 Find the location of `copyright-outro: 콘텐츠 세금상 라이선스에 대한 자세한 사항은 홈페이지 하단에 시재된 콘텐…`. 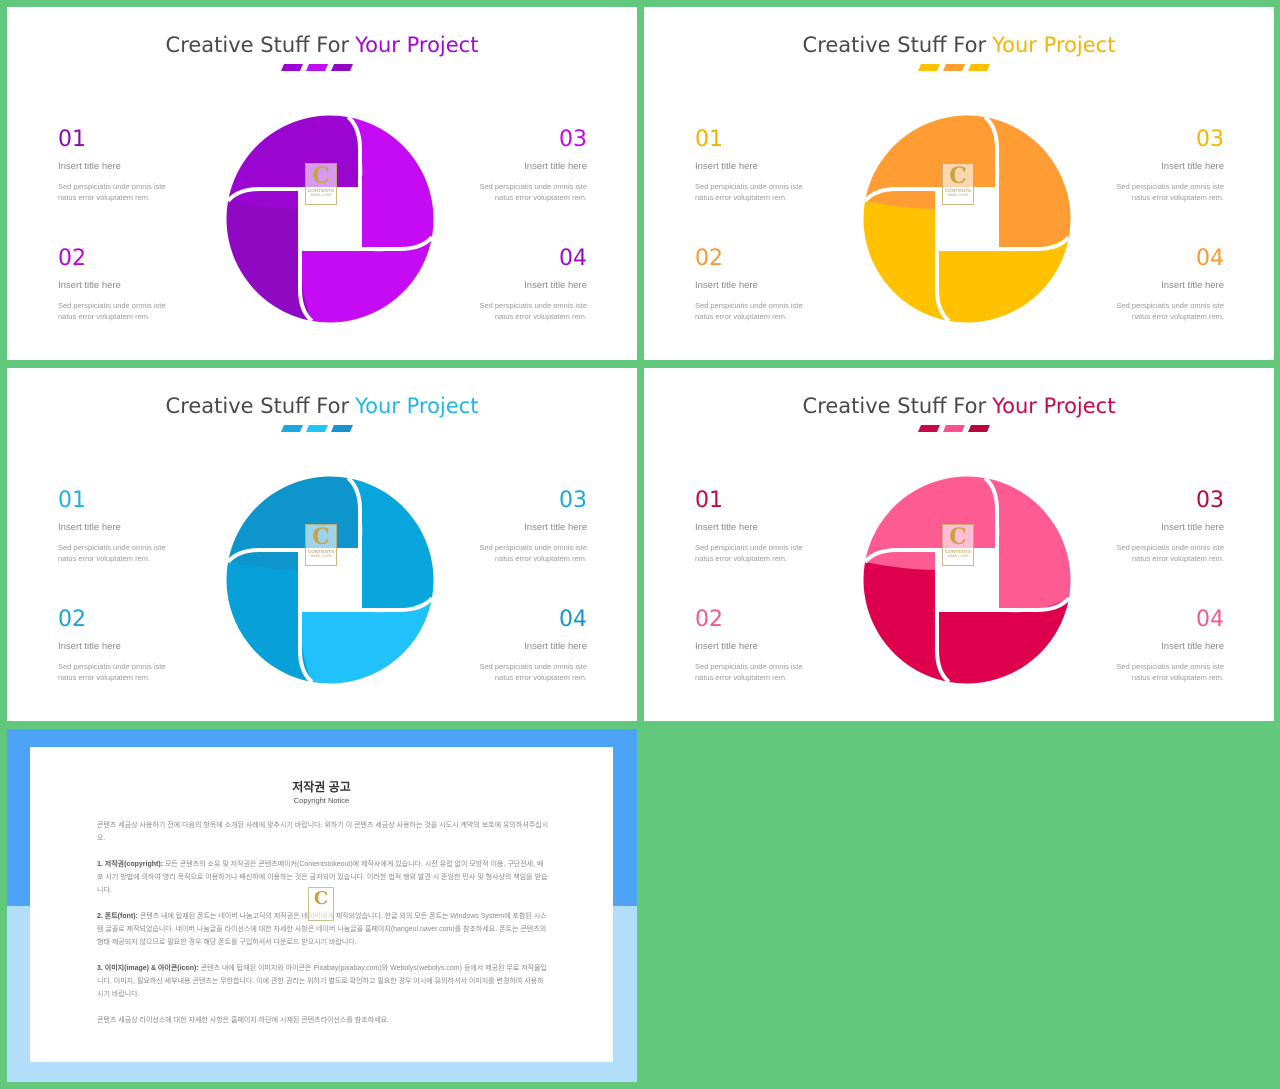

copyright-outro: 콘텐츠 세금상 라이선스에 대한 자세한 사항은 홈페이지 하단에 시재된 콘텐… is located at coordinates (243, 1020).